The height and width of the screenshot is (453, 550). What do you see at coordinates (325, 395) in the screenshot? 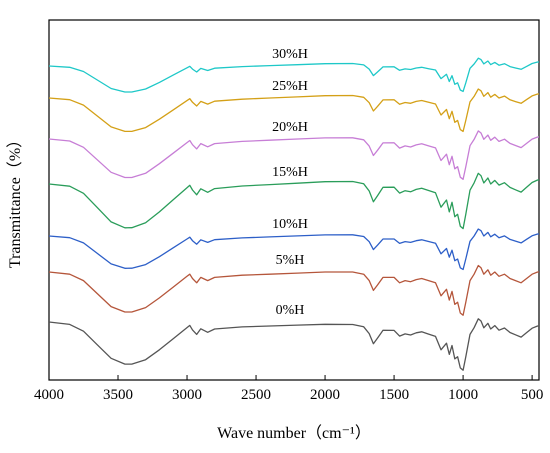
I see `x-tick-label: 2000` at bounding box center [325, 395].